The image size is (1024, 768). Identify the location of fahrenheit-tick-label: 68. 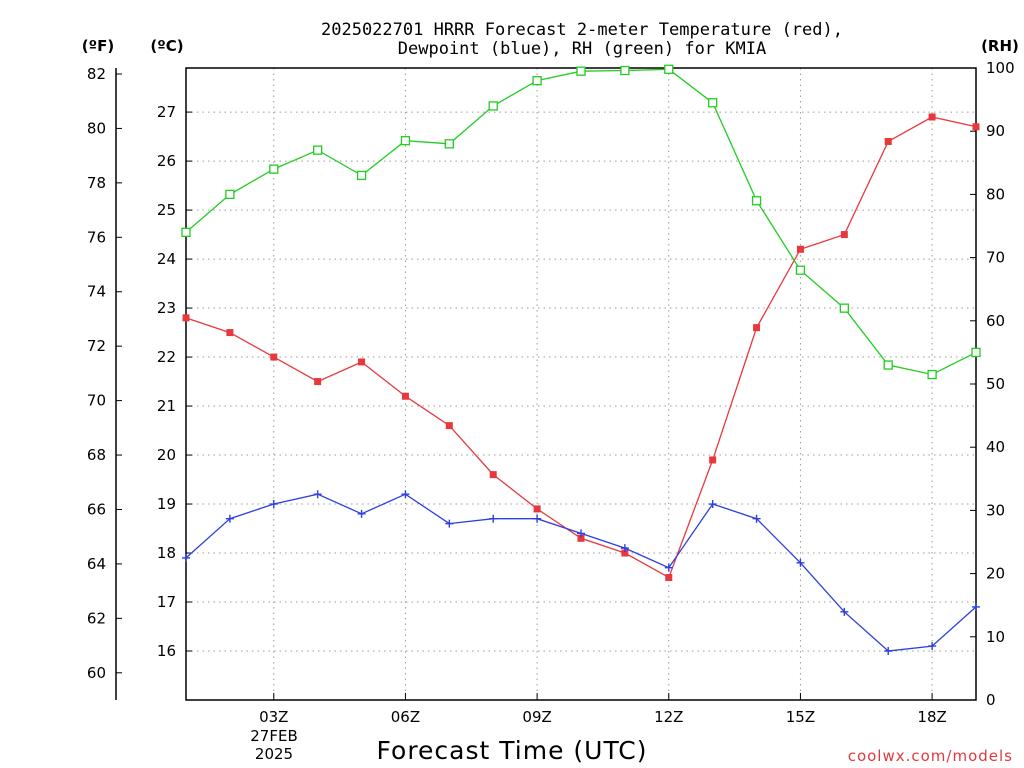
(96, 455).